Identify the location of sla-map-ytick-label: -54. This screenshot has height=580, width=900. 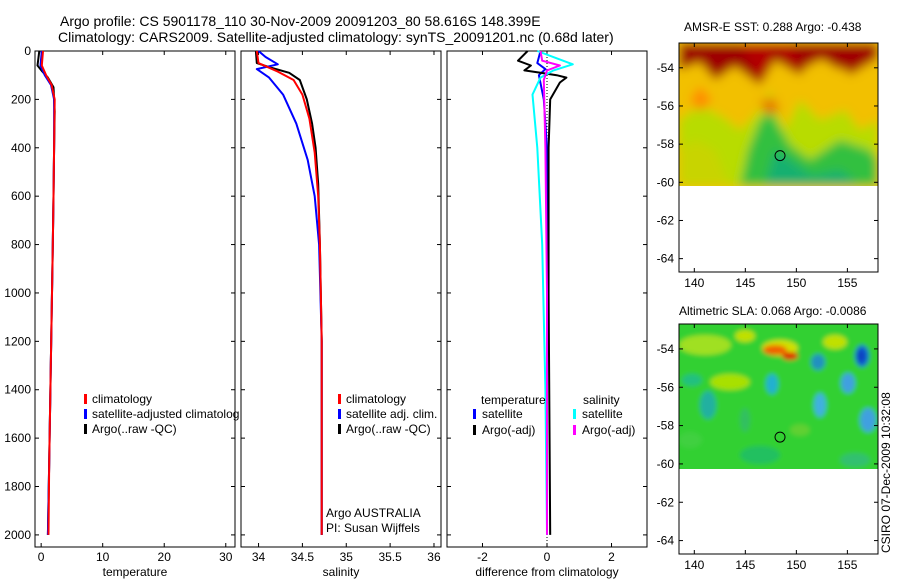
(666, 349).